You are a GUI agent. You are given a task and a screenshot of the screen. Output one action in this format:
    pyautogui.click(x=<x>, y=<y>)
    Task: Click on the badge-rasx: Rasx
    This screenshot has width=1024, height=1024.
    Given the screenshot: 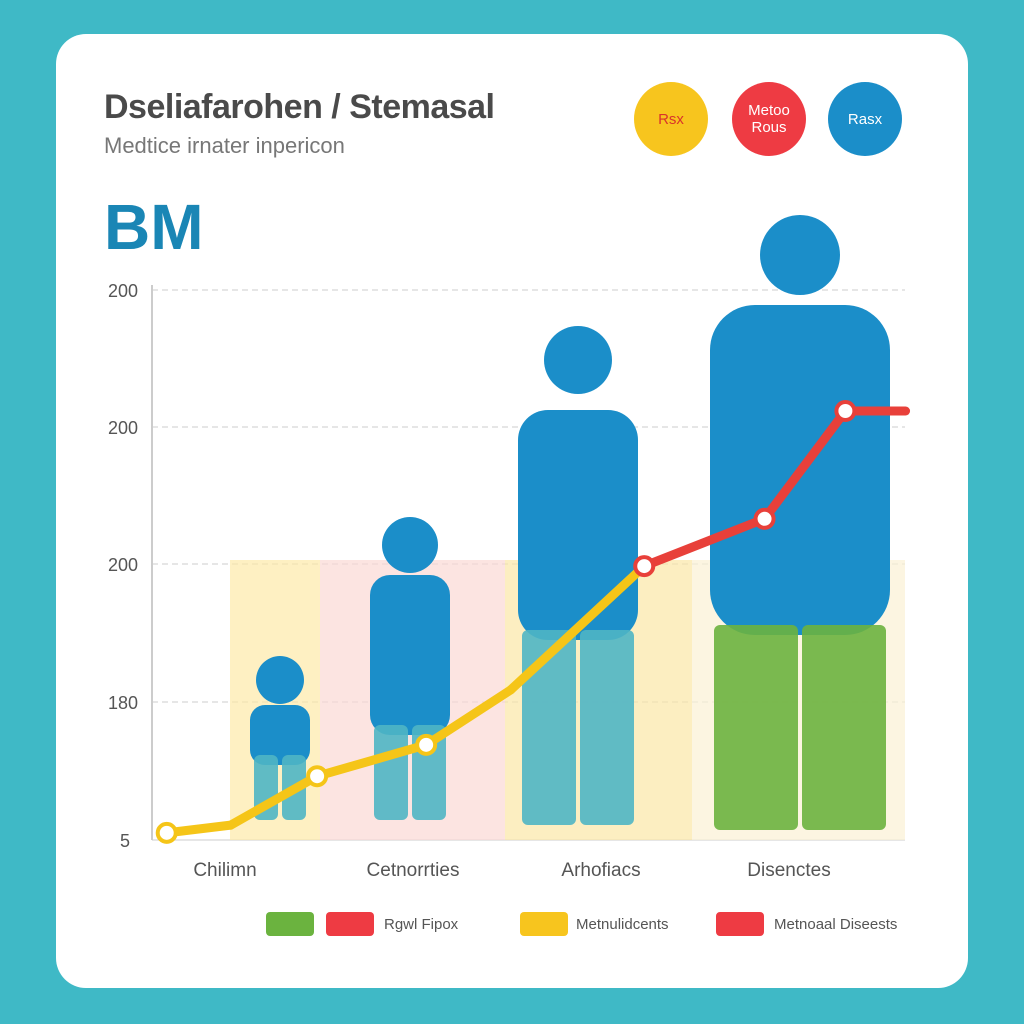 What is the action you would take?
    pyautogui.click(x=865, y=119)
    